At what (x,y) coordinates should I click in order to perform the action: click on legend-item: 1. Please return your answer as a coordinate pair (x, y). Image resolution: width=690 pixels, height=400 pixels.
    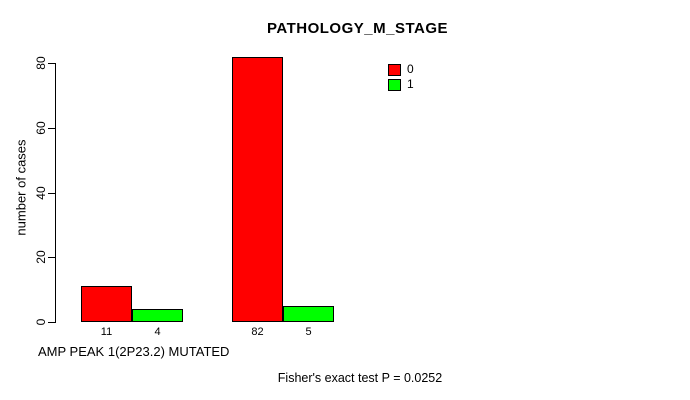
    Looking at the image, I should click on (401, 84).